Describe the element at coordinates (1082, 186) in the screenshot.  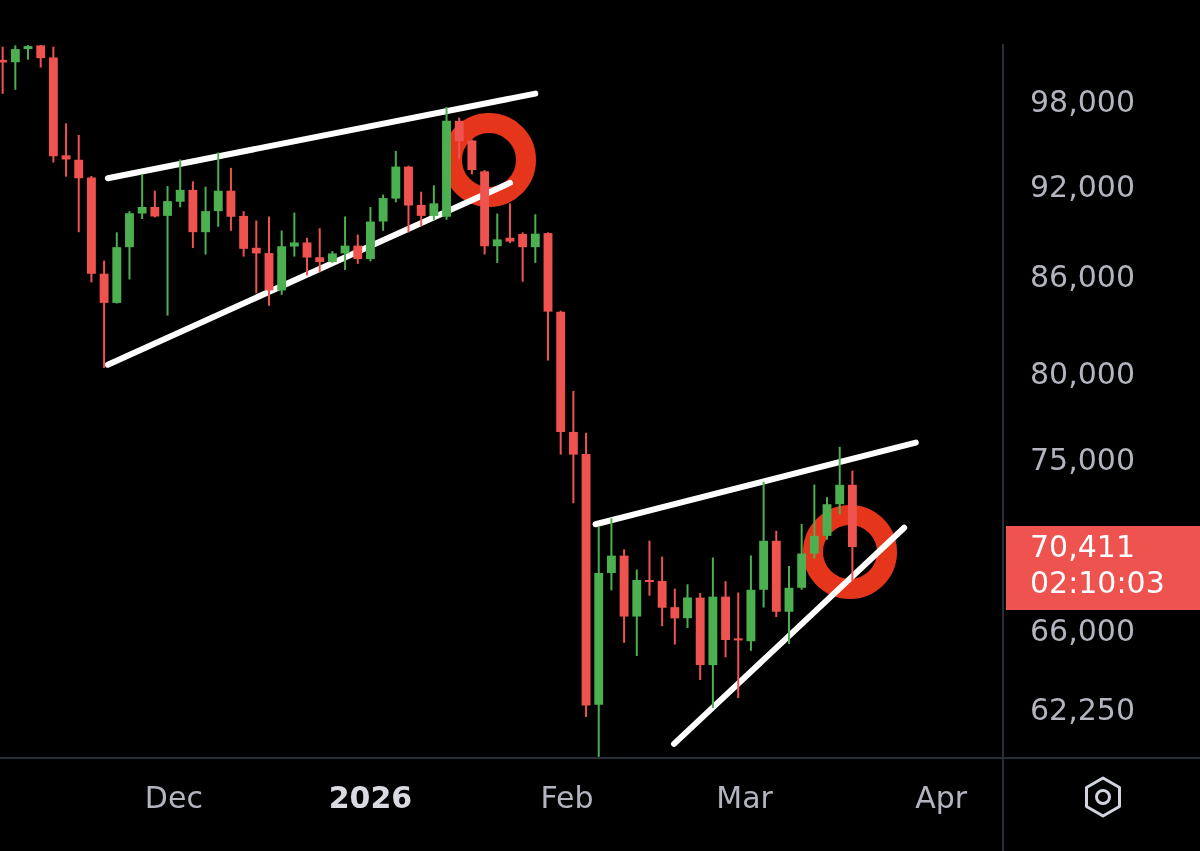
I see `y-tick-label: 92,000` at that location.